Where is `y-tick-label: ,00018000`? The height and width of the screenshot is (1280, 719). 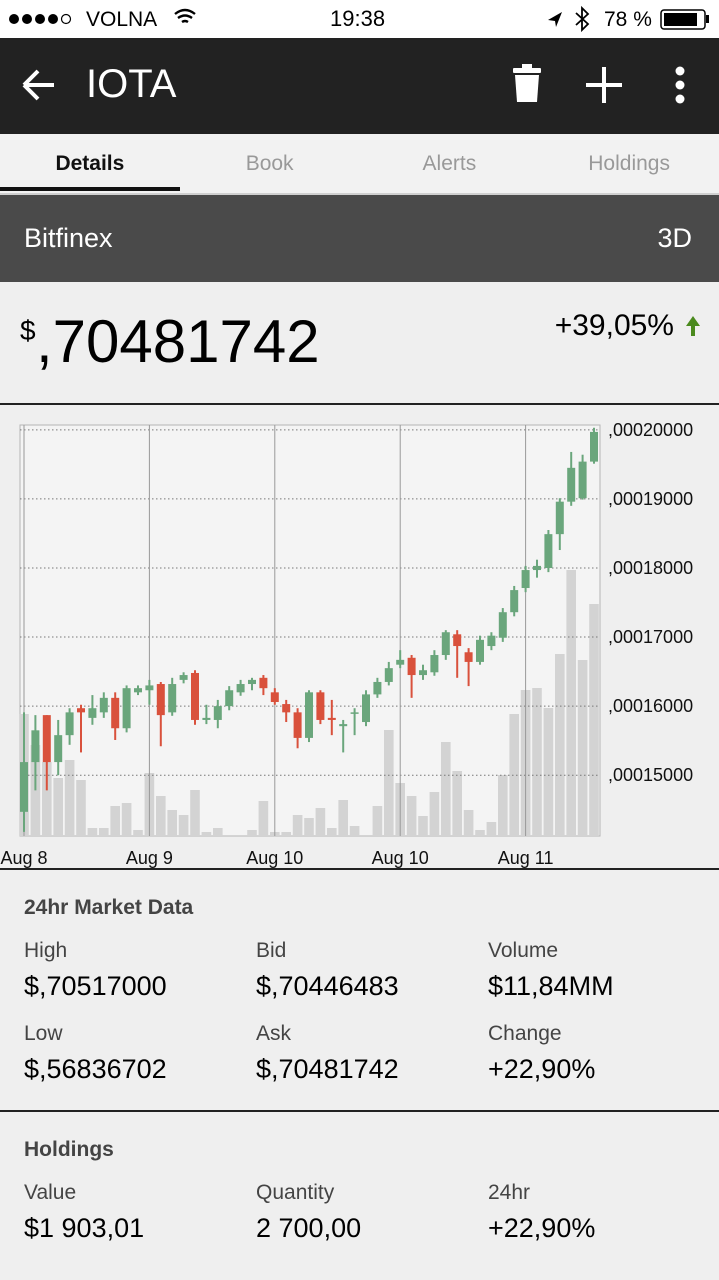
y-tick-label: ,00018000 is located at coordinates (650, 568).